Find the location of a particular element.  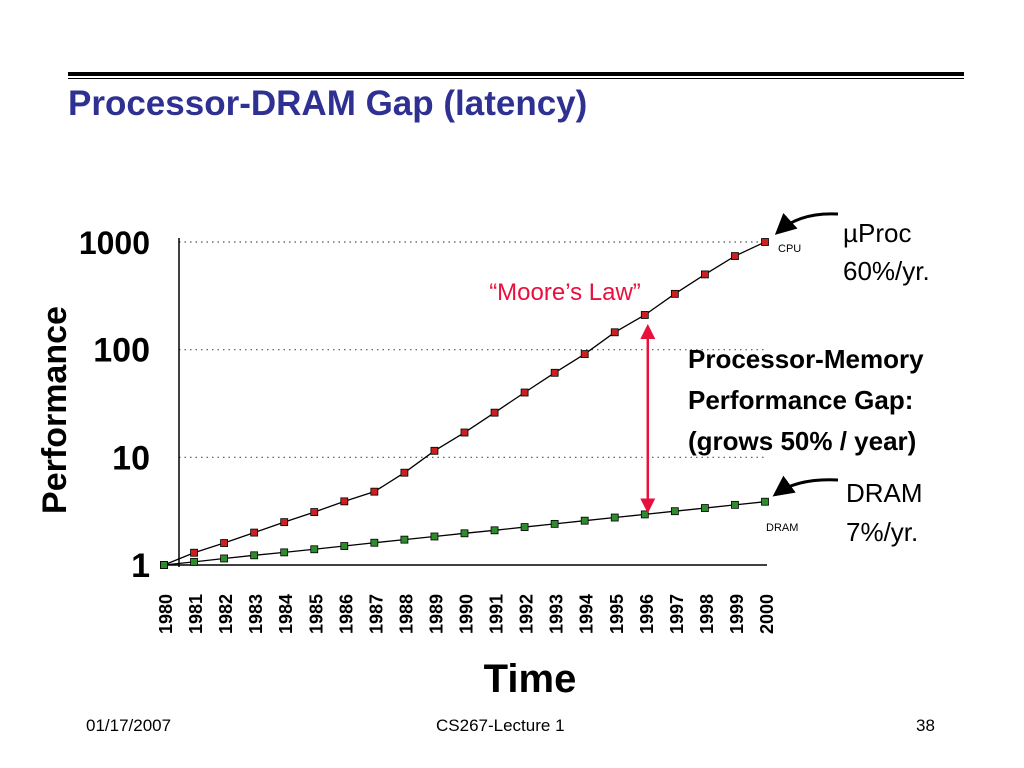

moores-law-label: “Moore’s Law” is located at coordinates (565, 292).